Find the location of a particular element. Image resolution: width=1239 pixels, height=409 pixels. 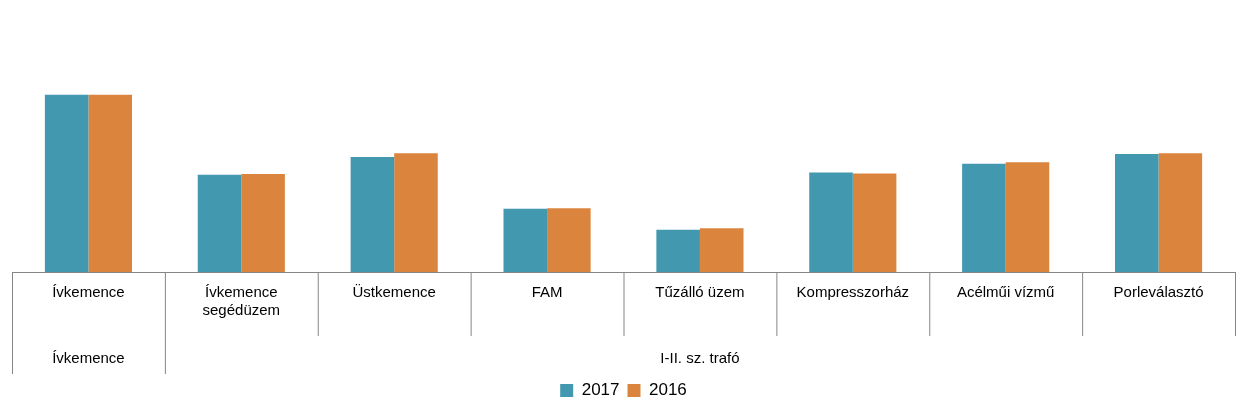

x-tick-label: Acélműi vízmű is located at coordinates (1005, 292).